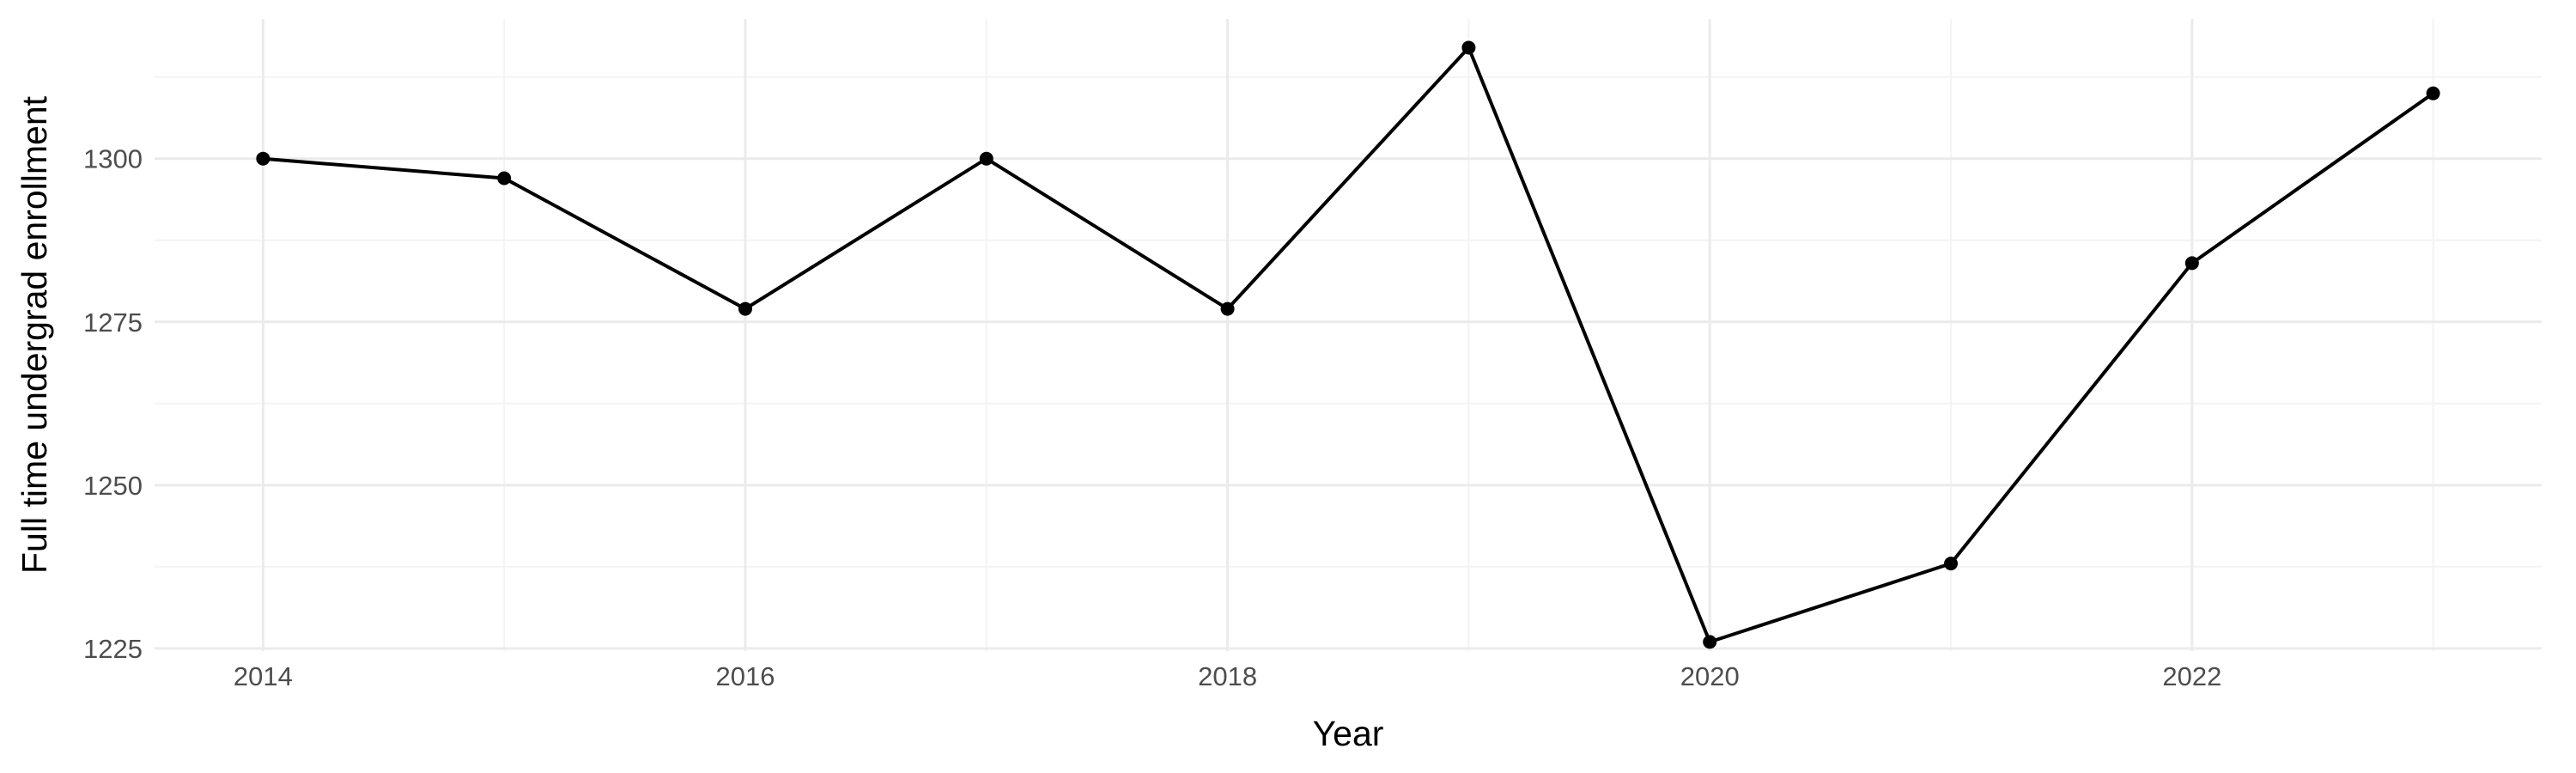  I want to click on x-tick-label: 2020, so click(1710, 676).